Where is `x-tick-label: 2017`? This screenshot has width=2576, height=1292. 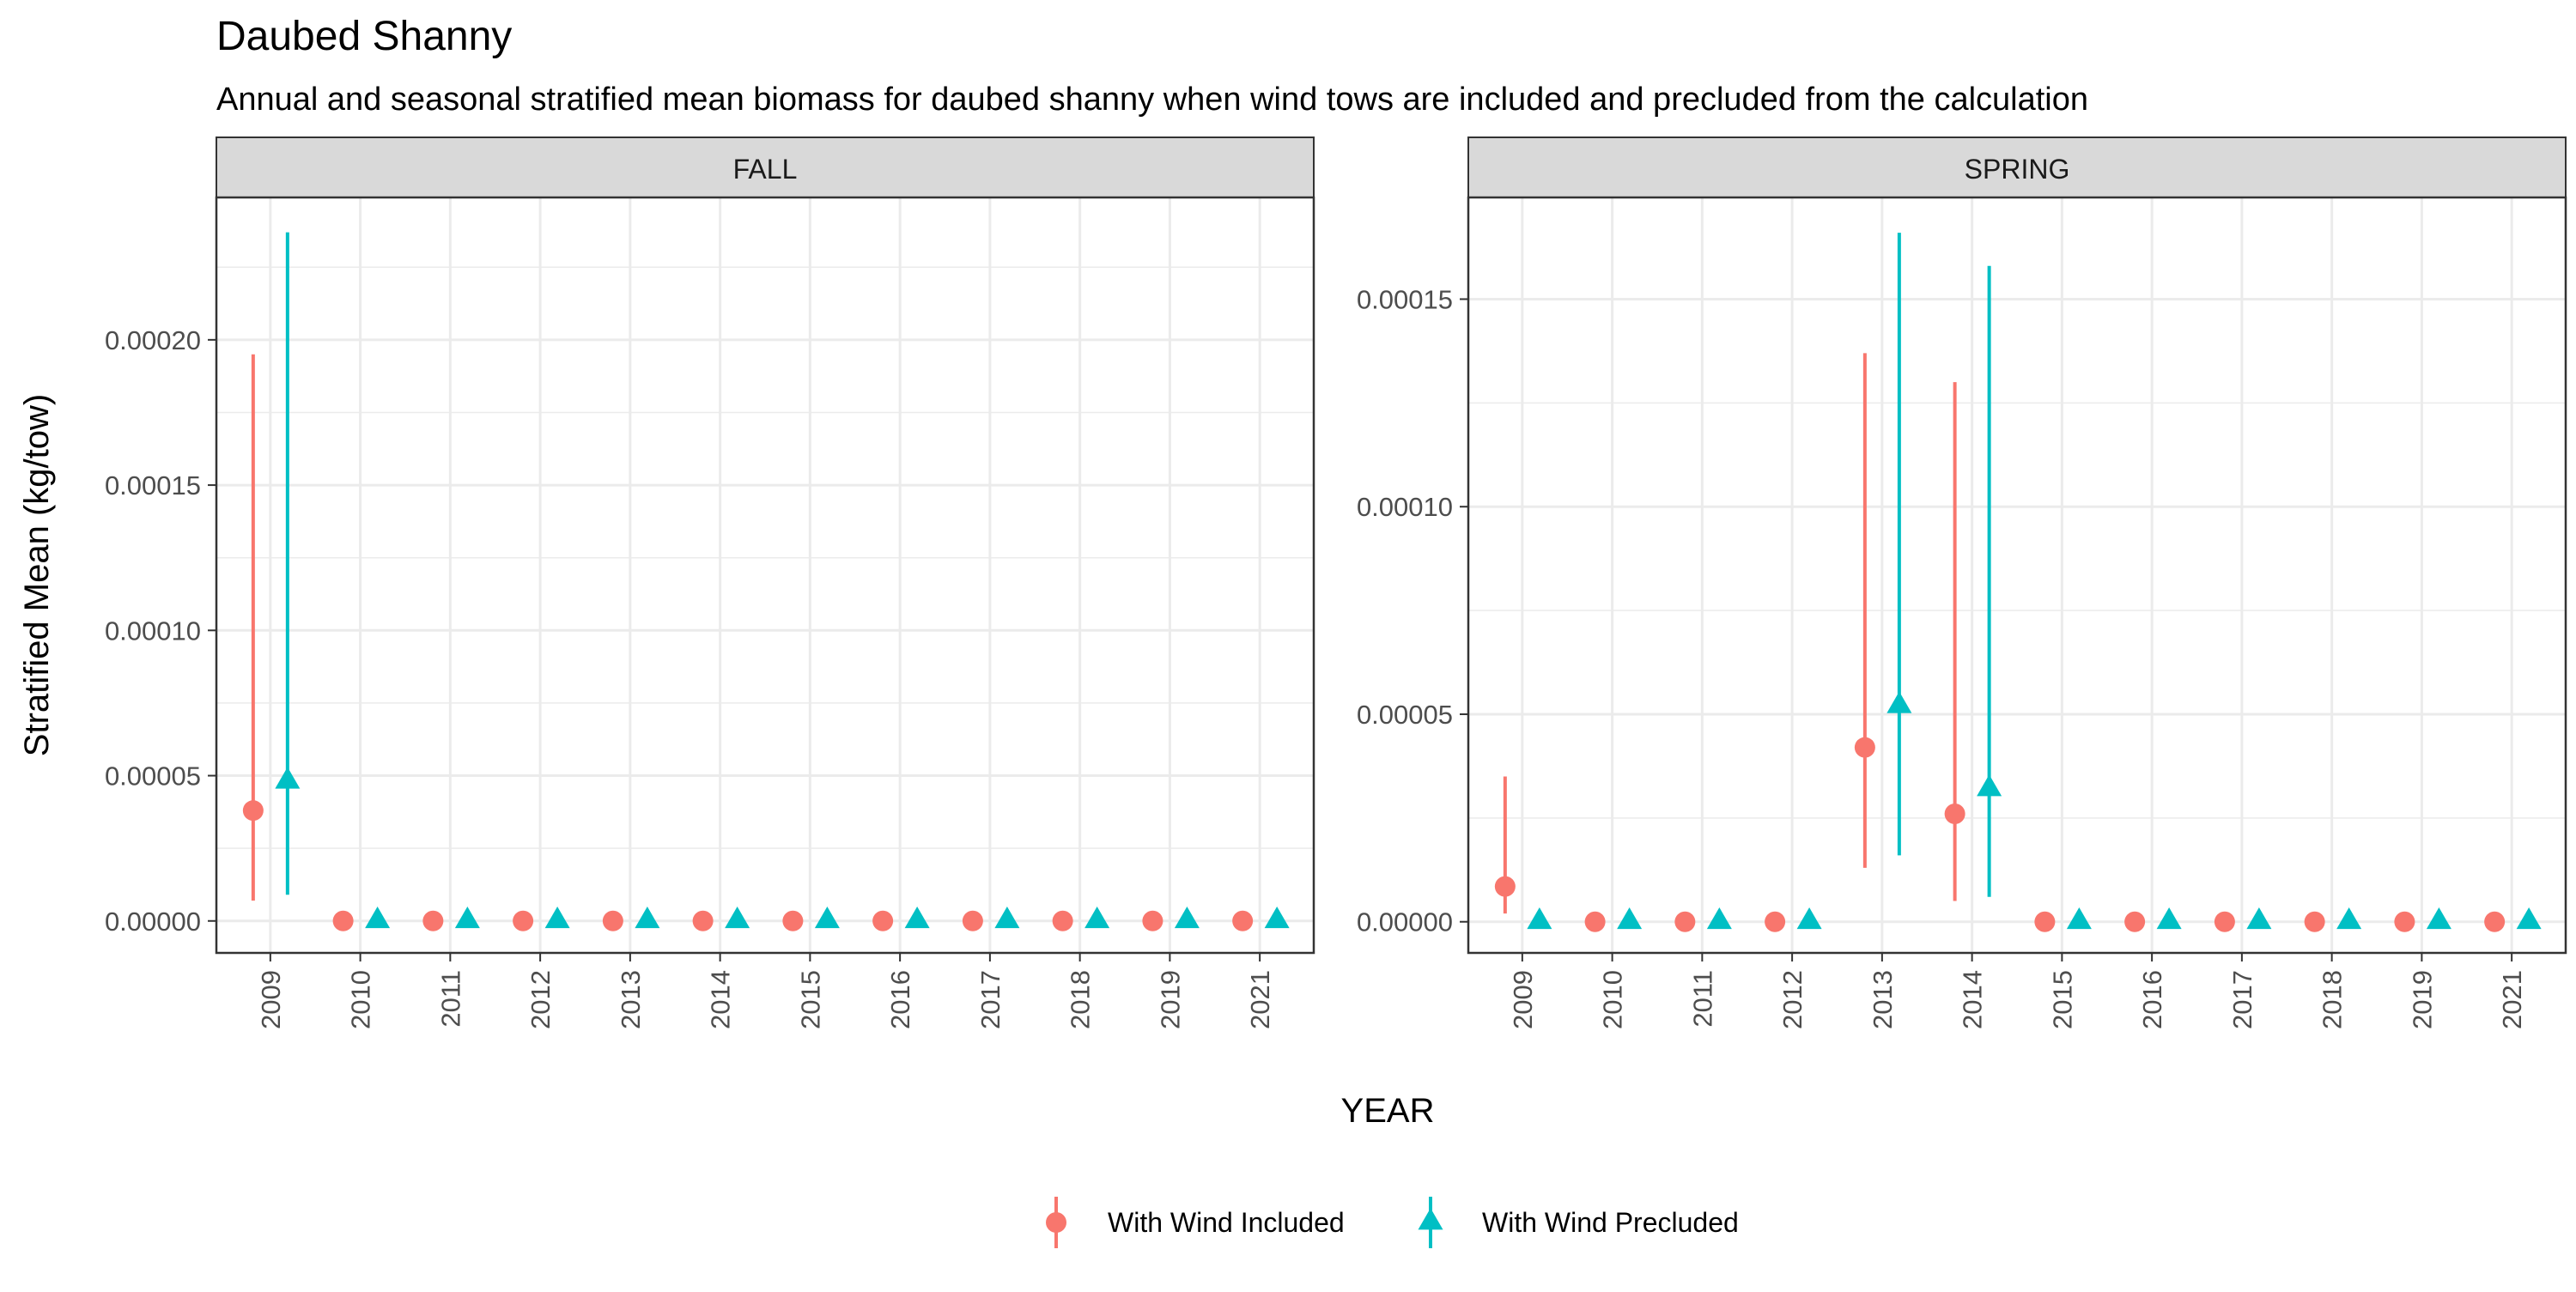 x-tick-label: 2017 is located at coordinates (2242, 999).